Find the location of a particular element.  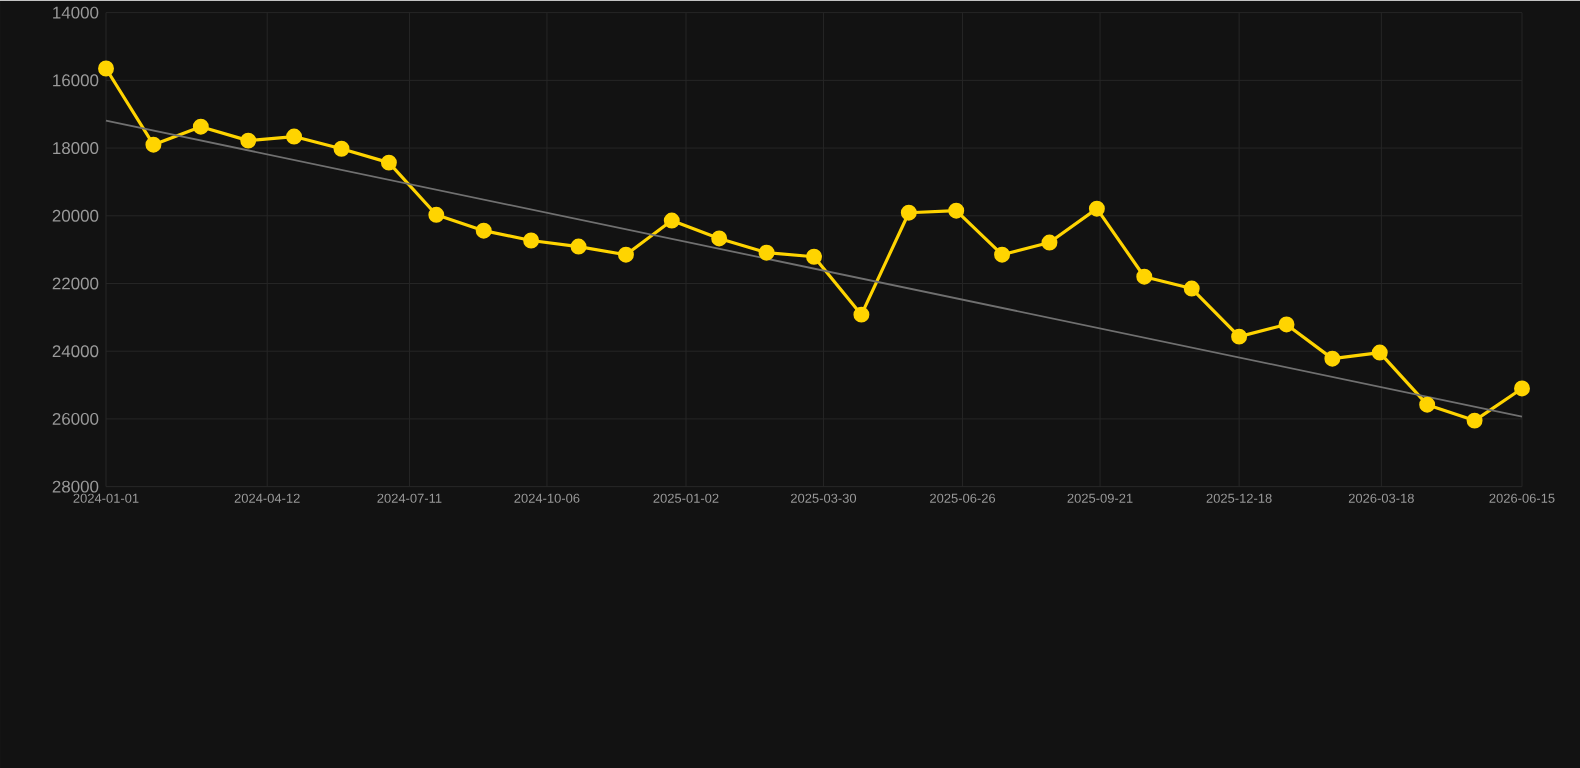

y-tick-label: 18000 is located at coordinates (76, 147).